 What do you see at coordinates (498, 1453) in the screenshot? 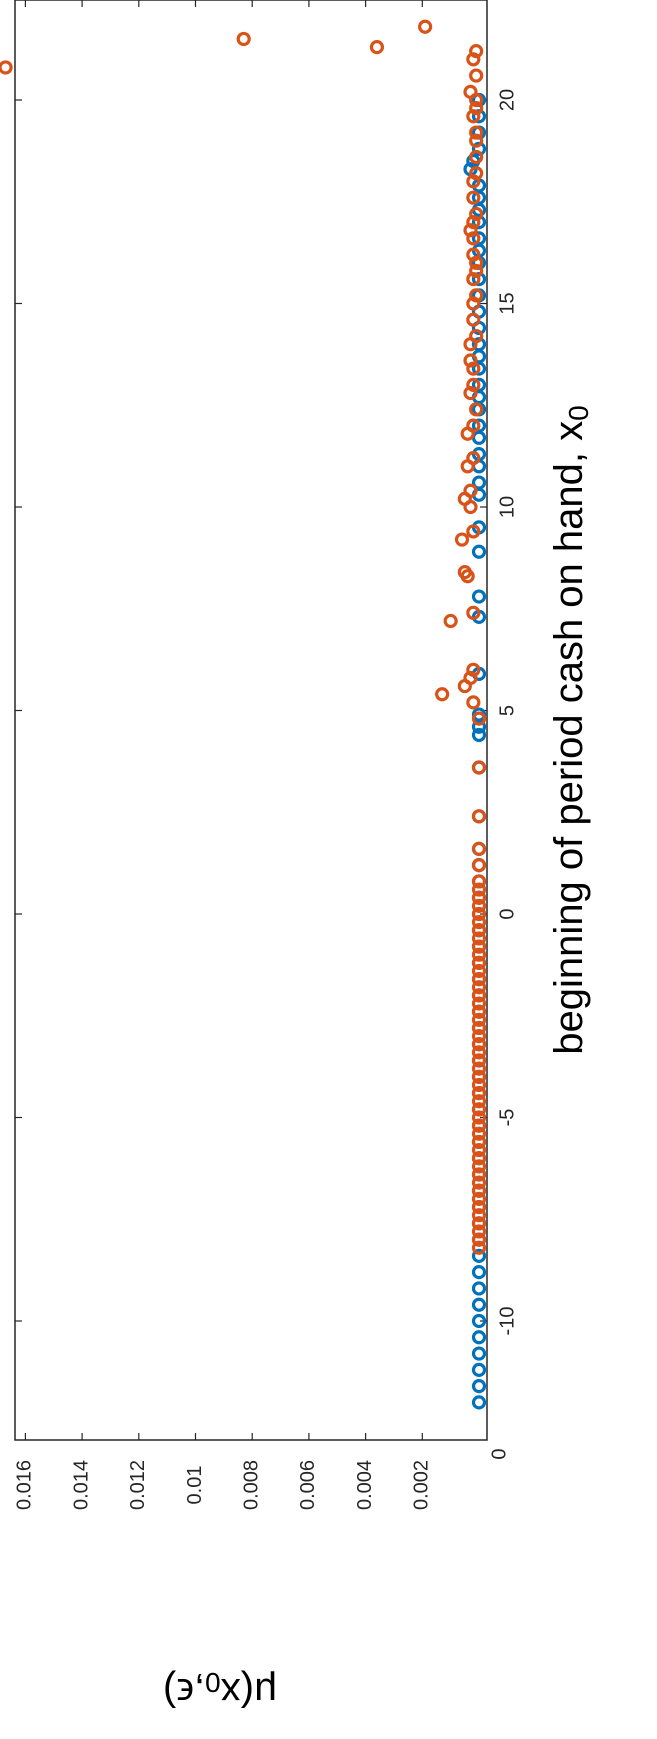
I see `y0-tick-label: 0` at bounding box center [498, 1453].